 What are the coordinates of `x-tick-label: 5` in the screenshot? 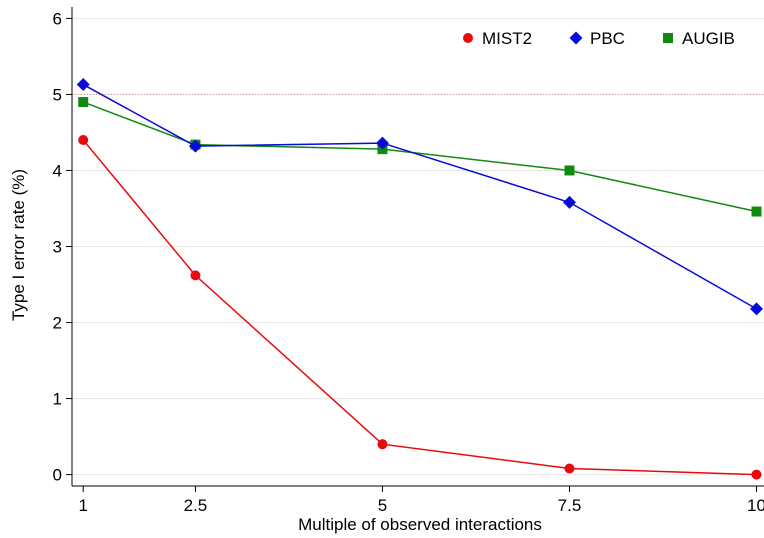 It's located at (382, 505).